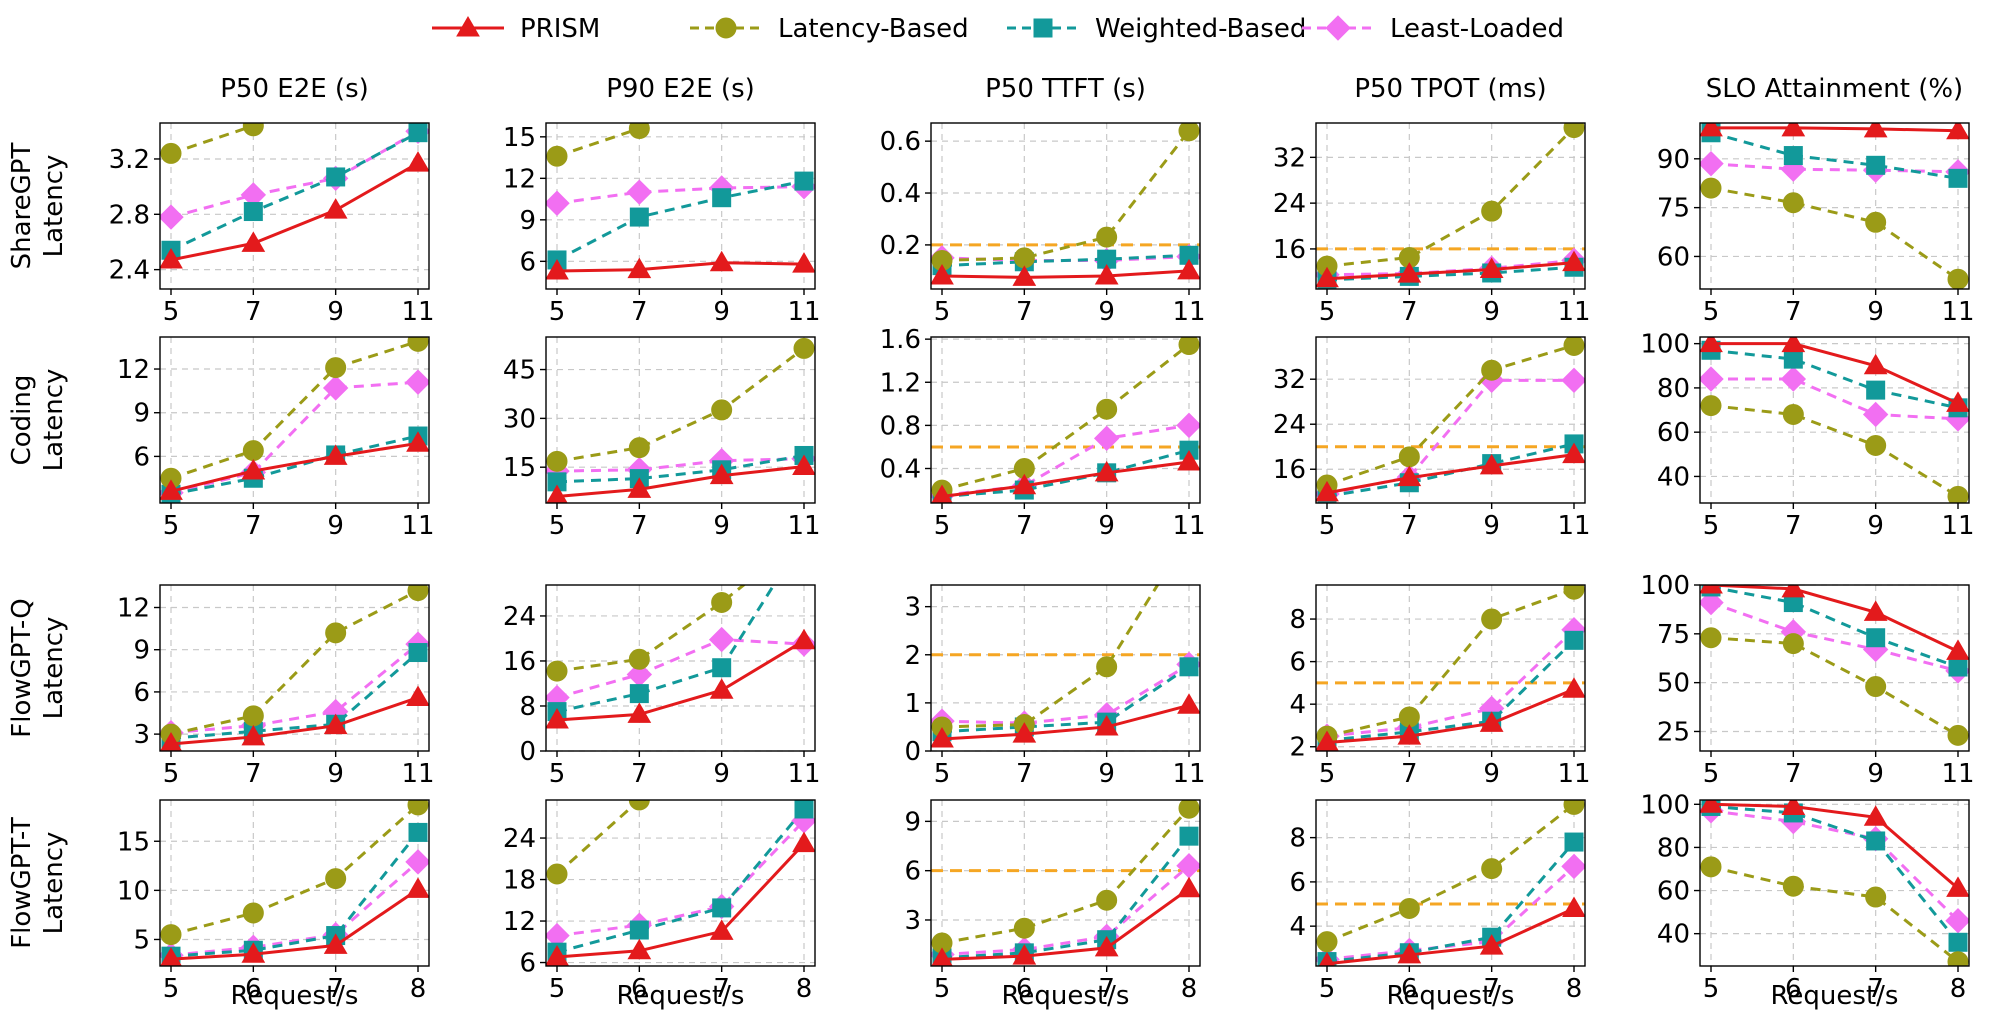 This screenshot has height=1018, width=1993. I want to click on panel-r3-c3: 4 6 8 5 6 7 8, so click(1437, 901).